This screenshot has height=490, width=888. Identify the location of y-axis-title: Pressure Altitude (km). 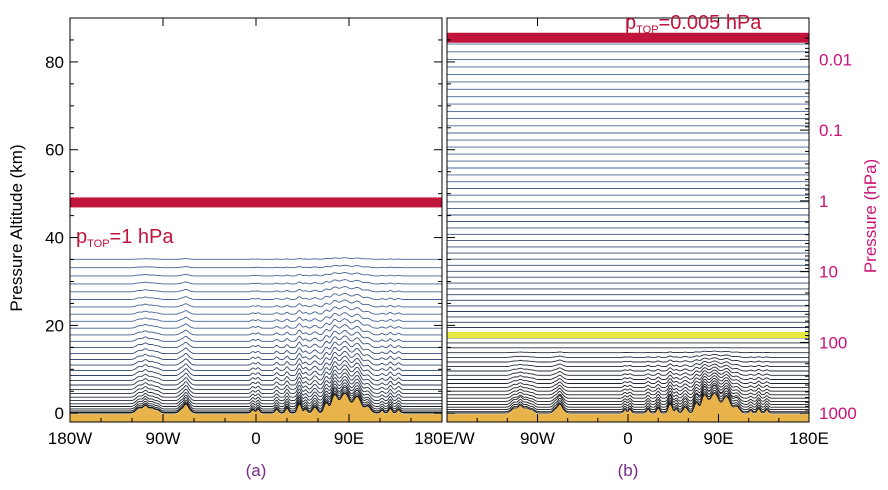
(16, 227).